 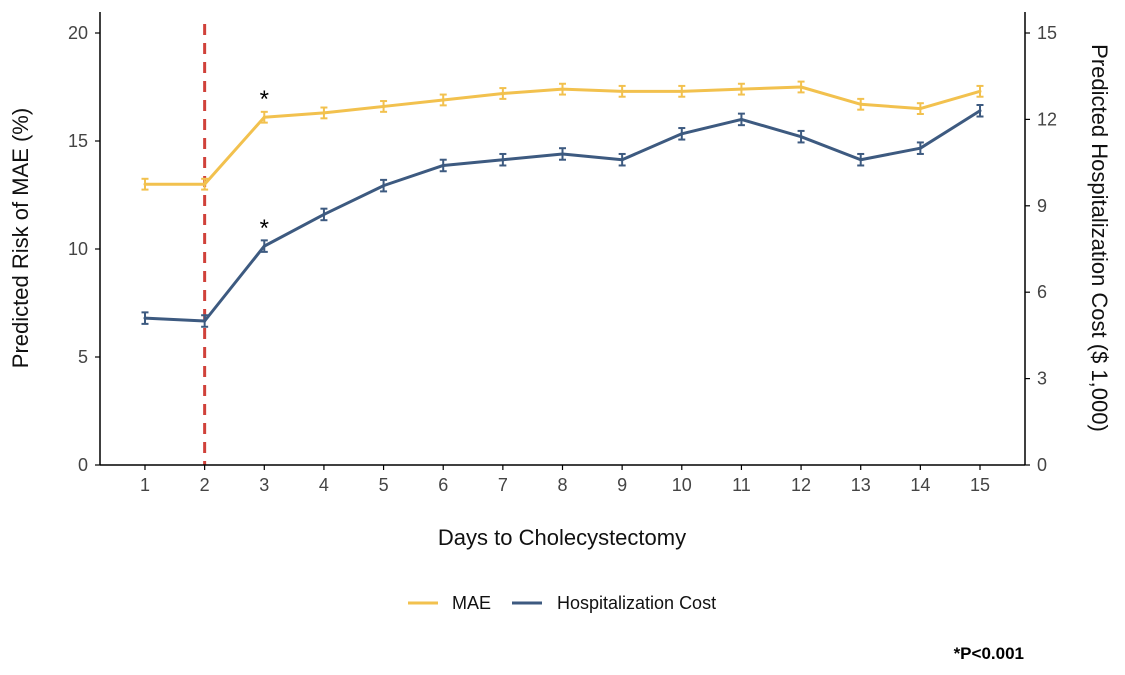 What do you see at coordinates (503, 485) in the screenshot?
I see `x-tick-label-7: 7` at bounding box center [503, 485].